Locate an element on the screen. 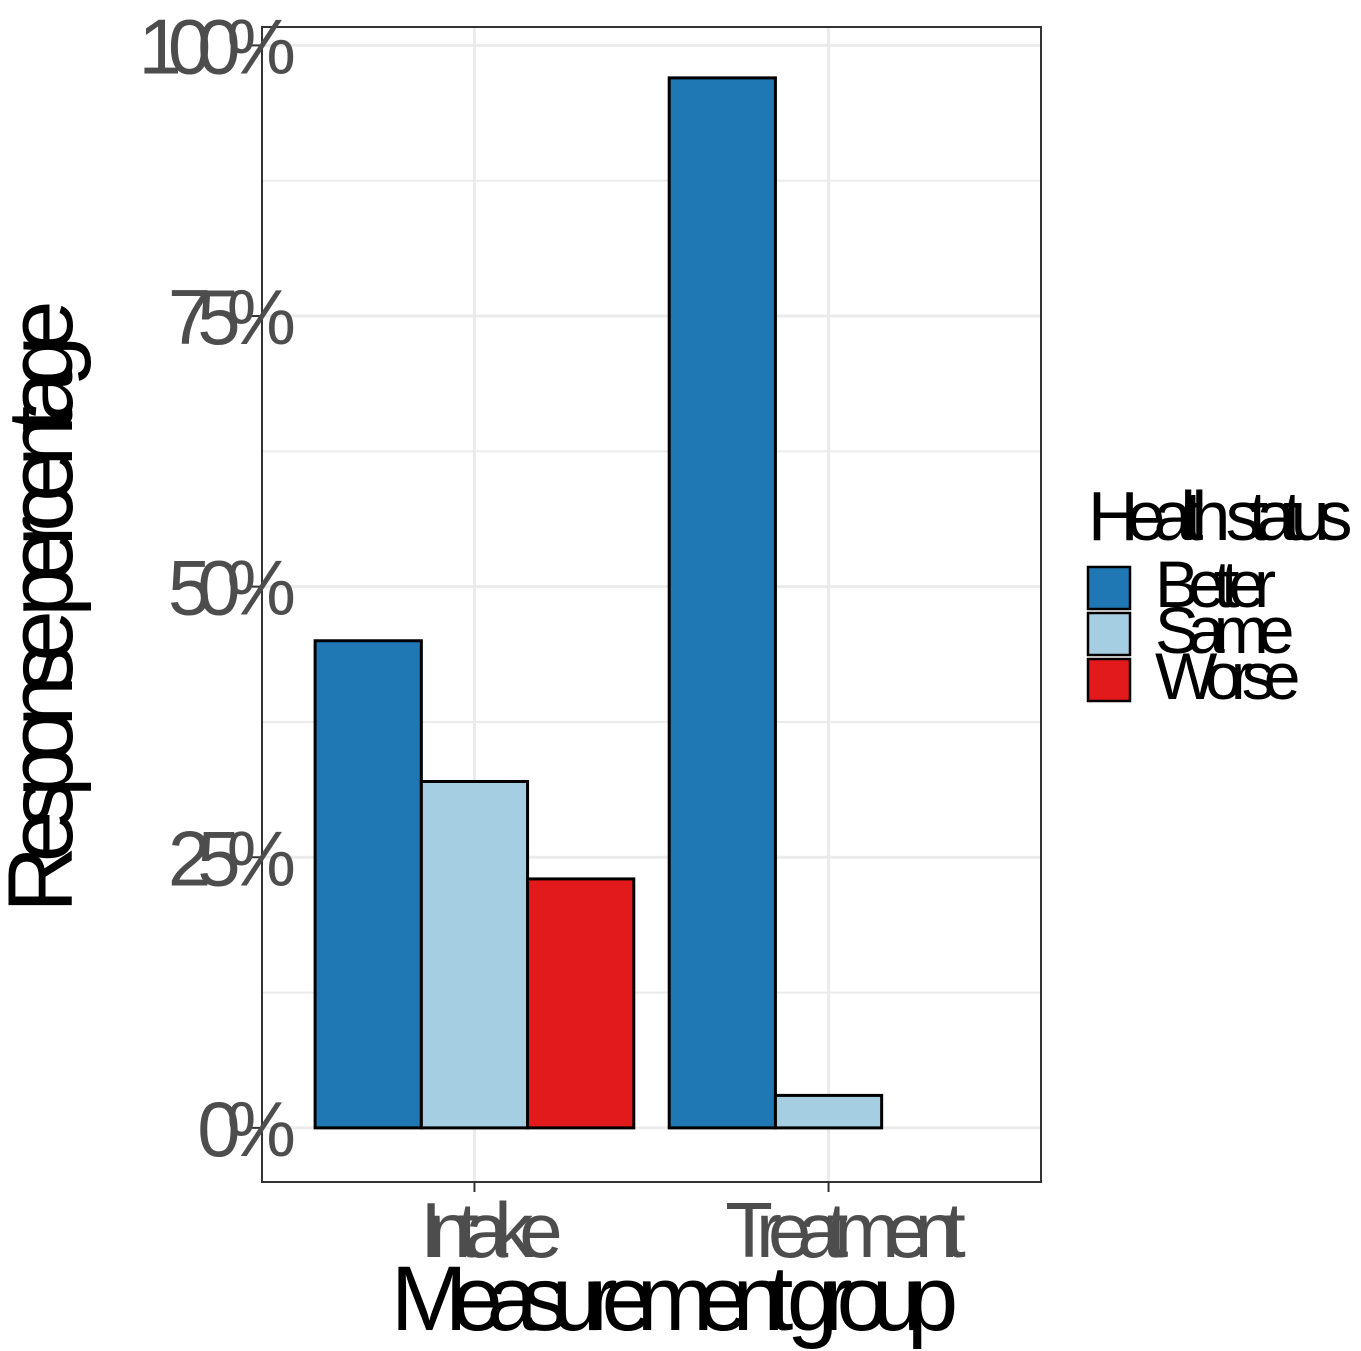 Image resolution: width=1361 pixels, height=1351 pixels. y-axis-title: Response percentage is located at coordinates (46, 608).